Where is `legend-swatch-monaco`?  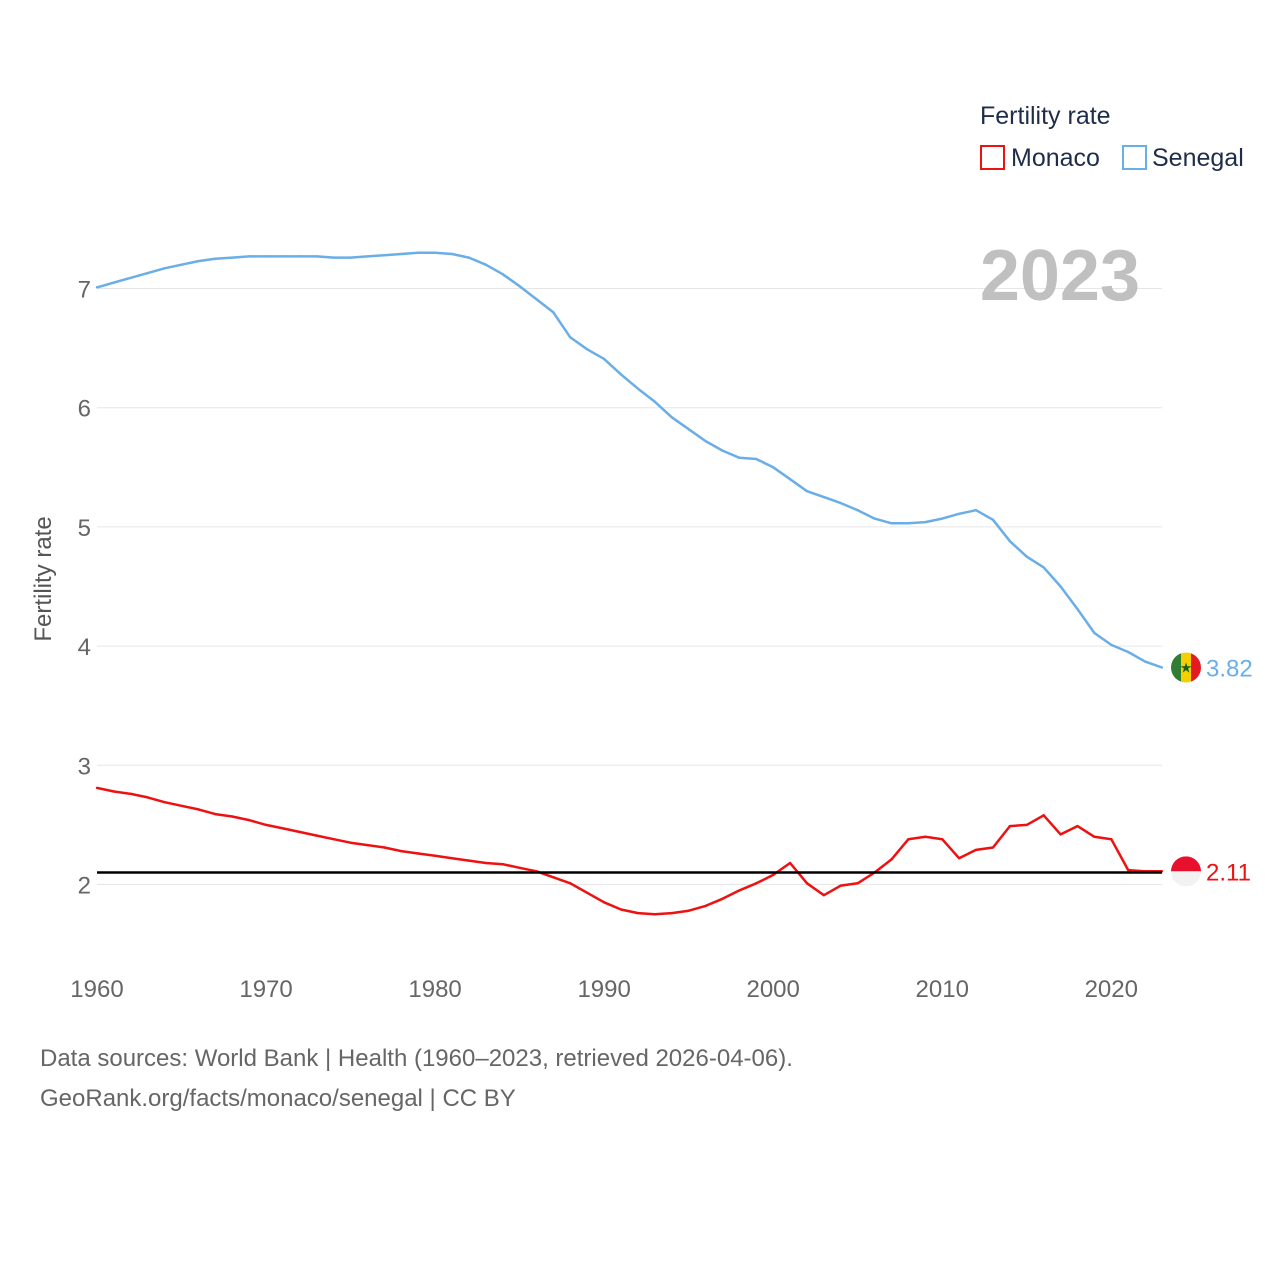 legend-swatch-monaco is located at coordinates (992, 157).